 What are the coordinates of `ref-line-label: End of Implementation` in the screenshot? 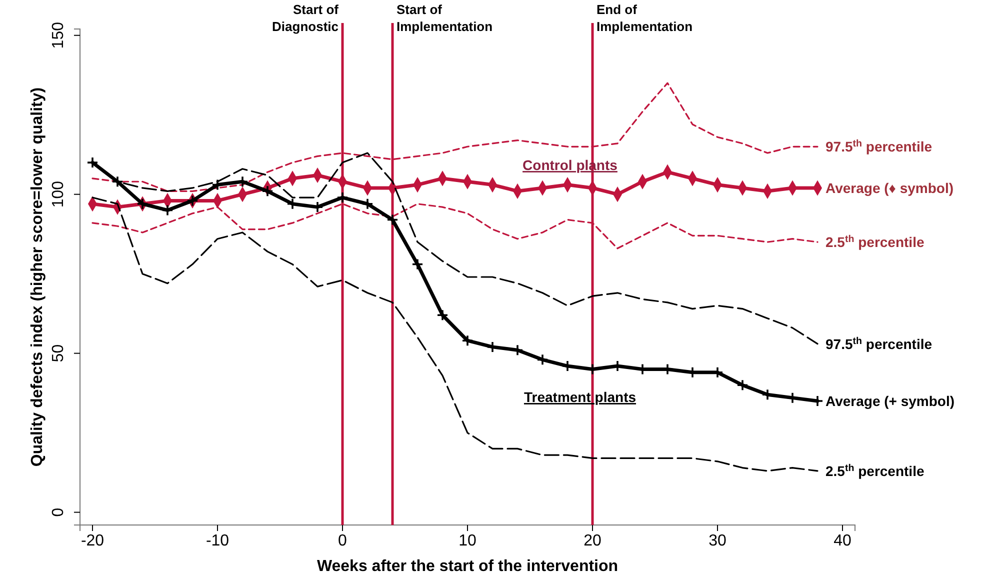 It's located at (644, 18).